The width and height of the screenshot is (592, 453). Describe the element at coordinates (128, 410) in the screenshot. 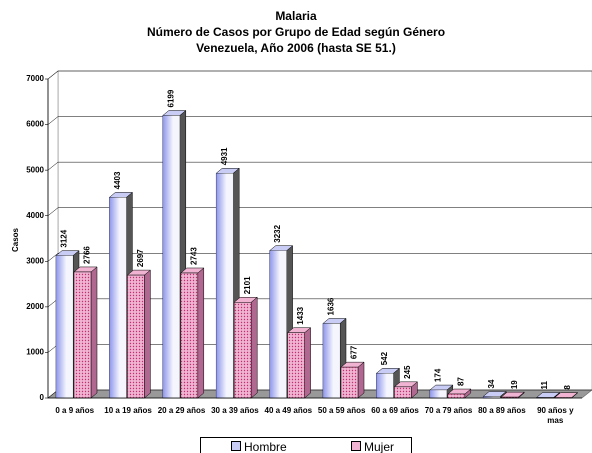

I see `x-tick-label: 10 a 19 años` at that location.